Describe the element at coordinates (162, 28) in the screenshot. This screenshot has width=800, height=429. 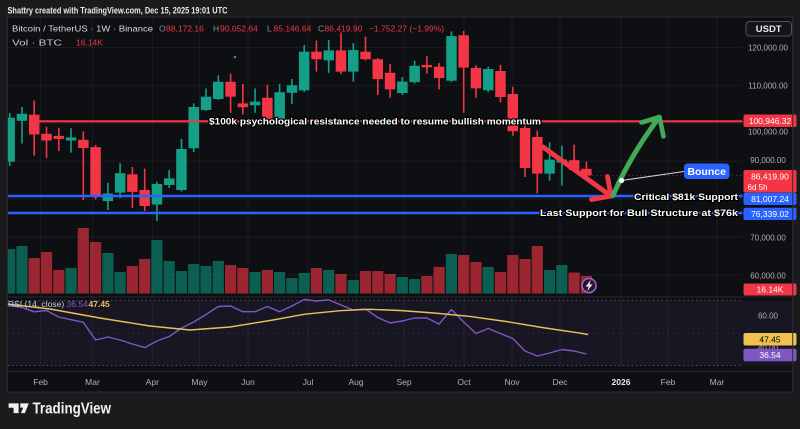
I see `svg-text: O` at that location.